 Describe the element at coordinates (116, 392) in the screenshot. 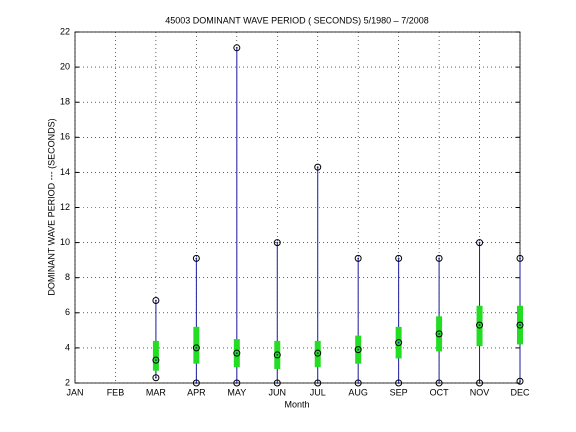

I see `x-tick-label: FEB` at that location.